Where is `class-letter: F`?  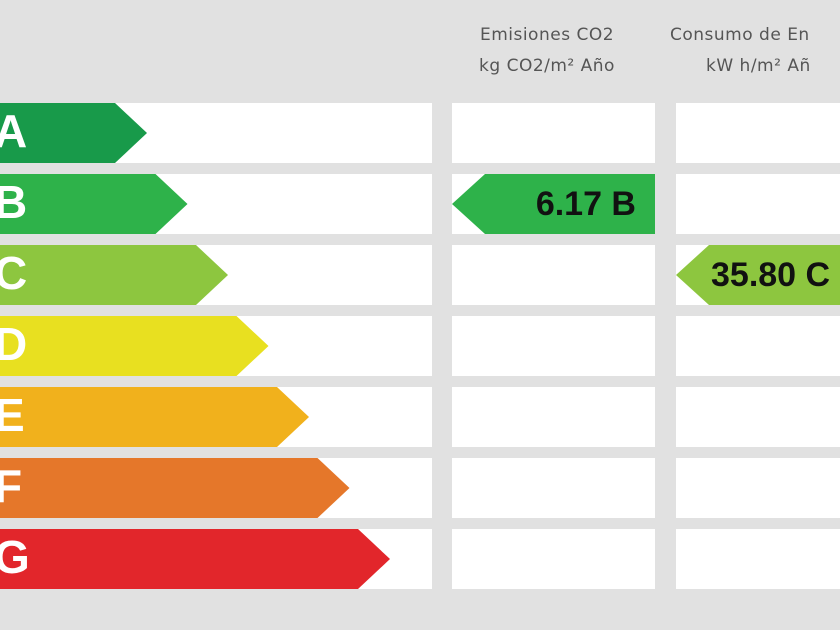 class-letter: F is located at coordinates (11, 486).